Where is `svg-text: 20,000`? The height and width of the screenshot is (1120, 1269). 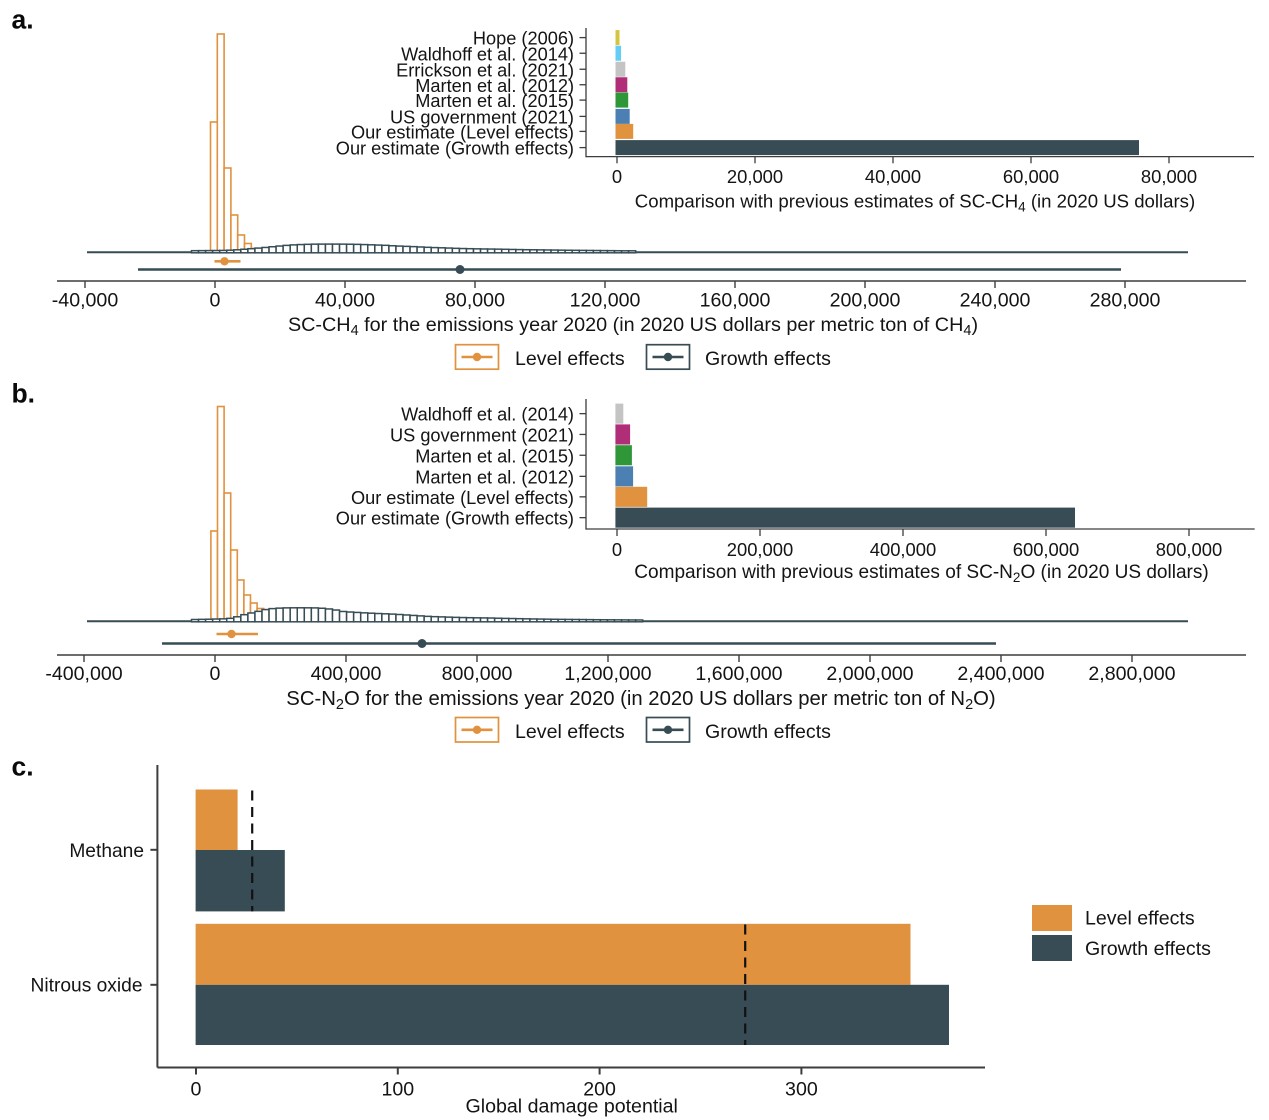 svg-text: 20,000 is located at coordinates (755, 176).